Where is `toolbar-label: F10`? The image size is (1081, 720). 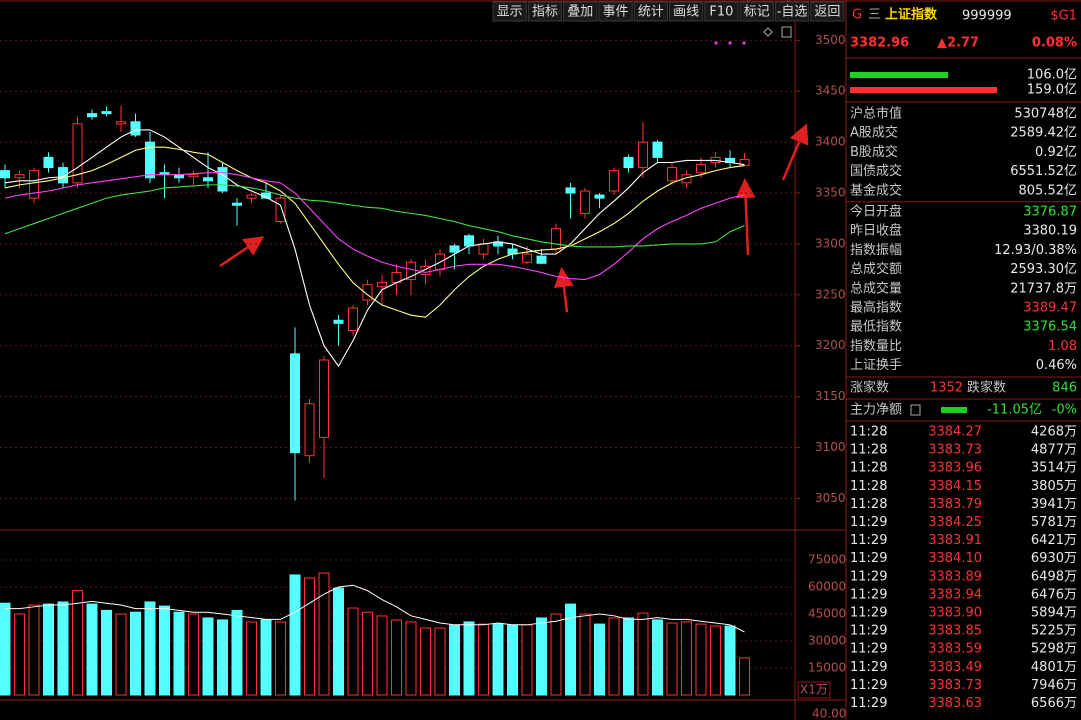
toolbar-label: F10 is located at coordinates (721, 12).